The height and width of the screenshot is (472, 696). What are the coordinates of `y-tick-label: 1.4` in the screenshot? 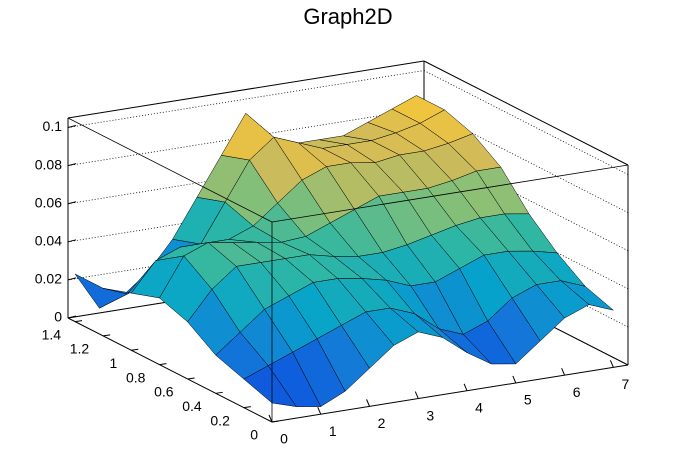 It's located at (52, 334).